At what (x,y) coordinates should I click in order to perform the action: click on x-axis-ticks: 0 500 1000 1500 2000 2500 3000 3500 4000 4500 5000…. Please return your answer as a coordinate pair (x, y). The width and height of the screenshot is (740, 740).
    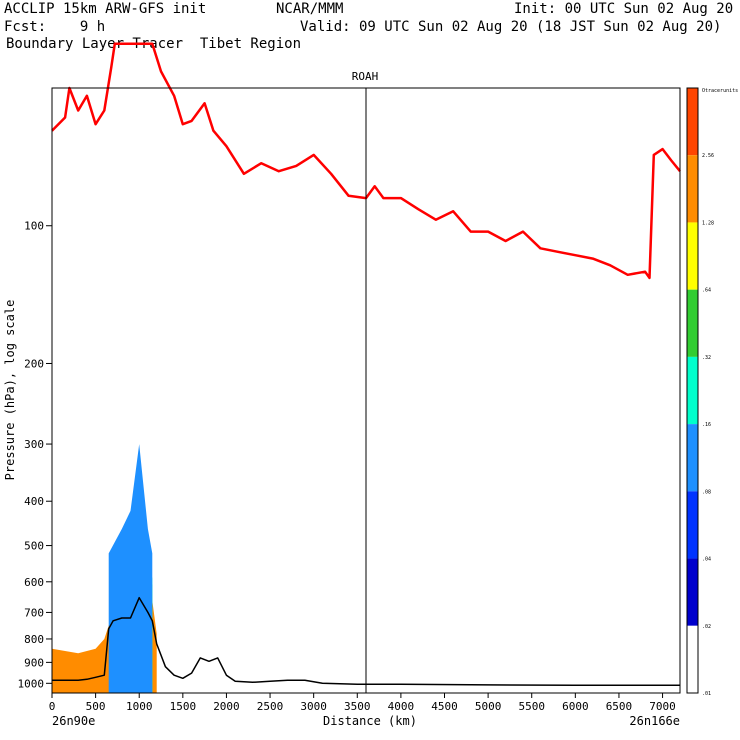
    Looking at the image, I should click on (362, 703).